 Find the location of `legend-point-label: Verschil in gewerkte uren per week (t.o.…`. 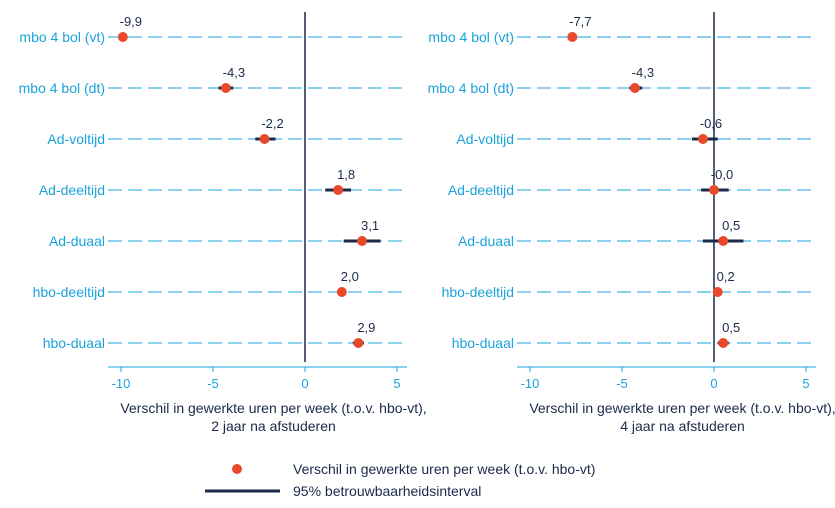

legend-point-label: Verschil in gewerkte uren per week (t.o.… is located at coordinates (444, 469).